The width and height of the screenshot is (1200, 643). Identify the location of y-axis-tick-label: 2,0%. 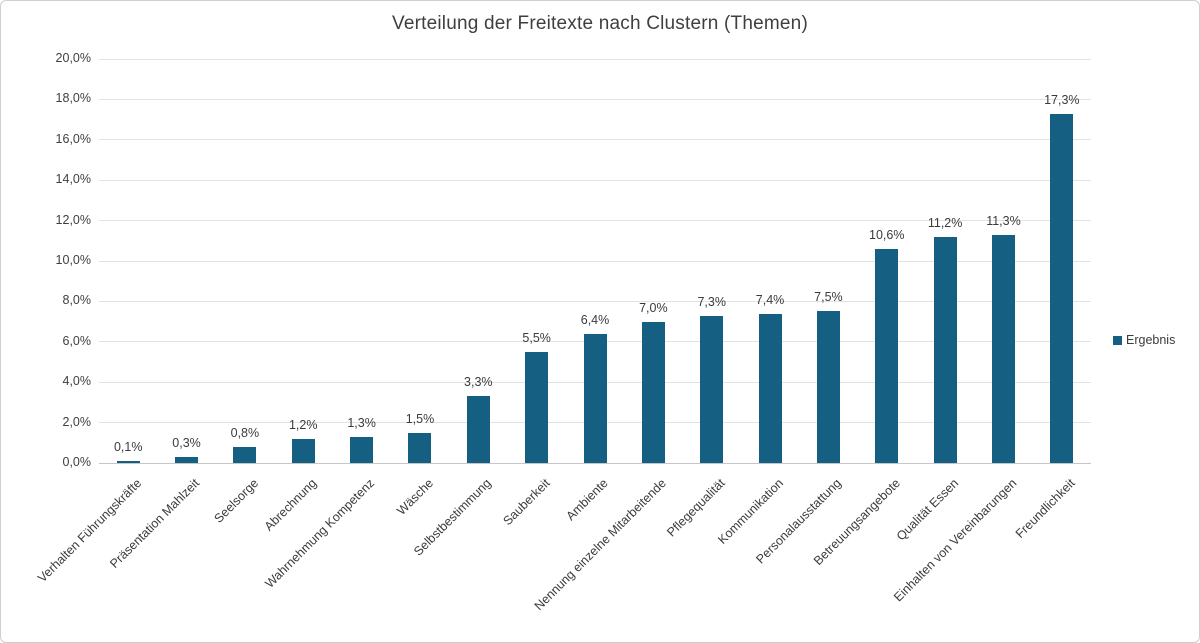
(77, 421).